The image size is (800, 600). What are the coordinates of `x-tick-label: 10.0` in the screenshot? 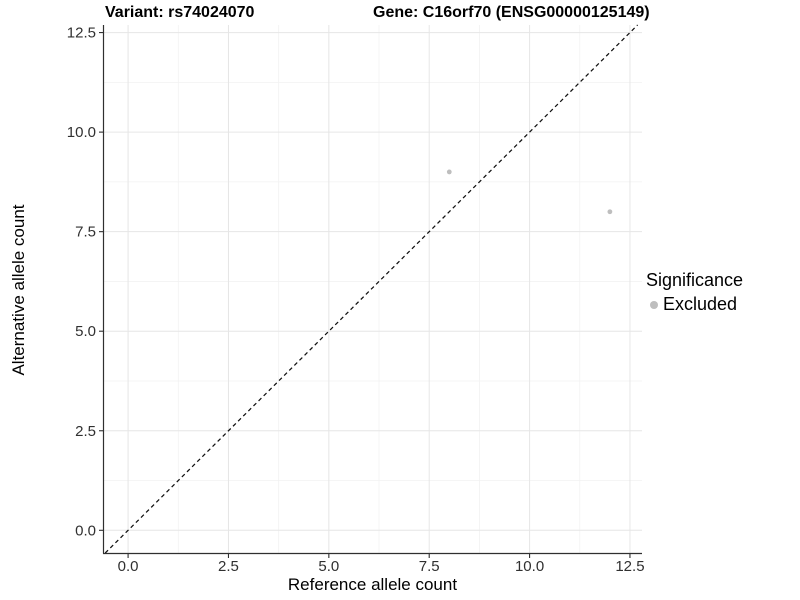 It's located at (529, 566).